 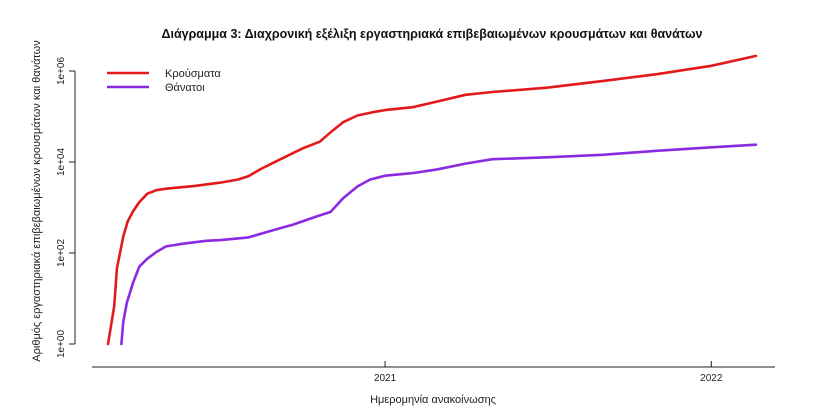 I want to click on legend-label-0: Κρούσματα, so click(x=193, y=74).